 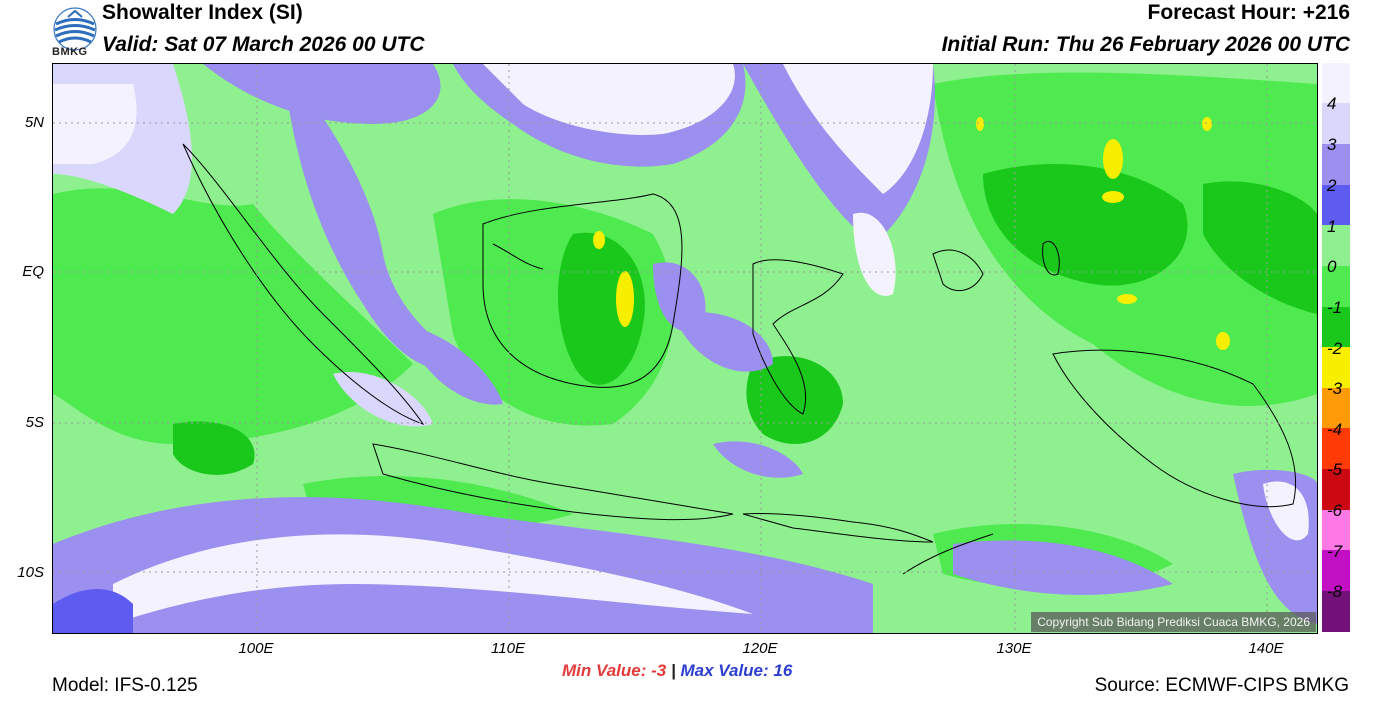 I want to click on lon-label-120e: 120E, so click(x=760, y=648).